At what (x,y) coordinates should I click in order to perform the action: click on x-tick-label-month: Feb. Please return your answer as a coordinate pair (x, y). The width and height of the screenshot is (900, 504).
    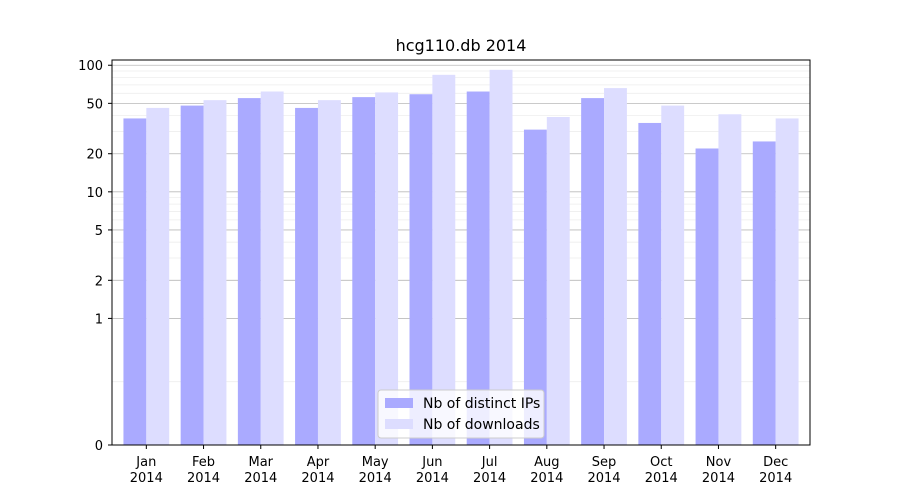
    Looking at the image, I should click on (203, 462).